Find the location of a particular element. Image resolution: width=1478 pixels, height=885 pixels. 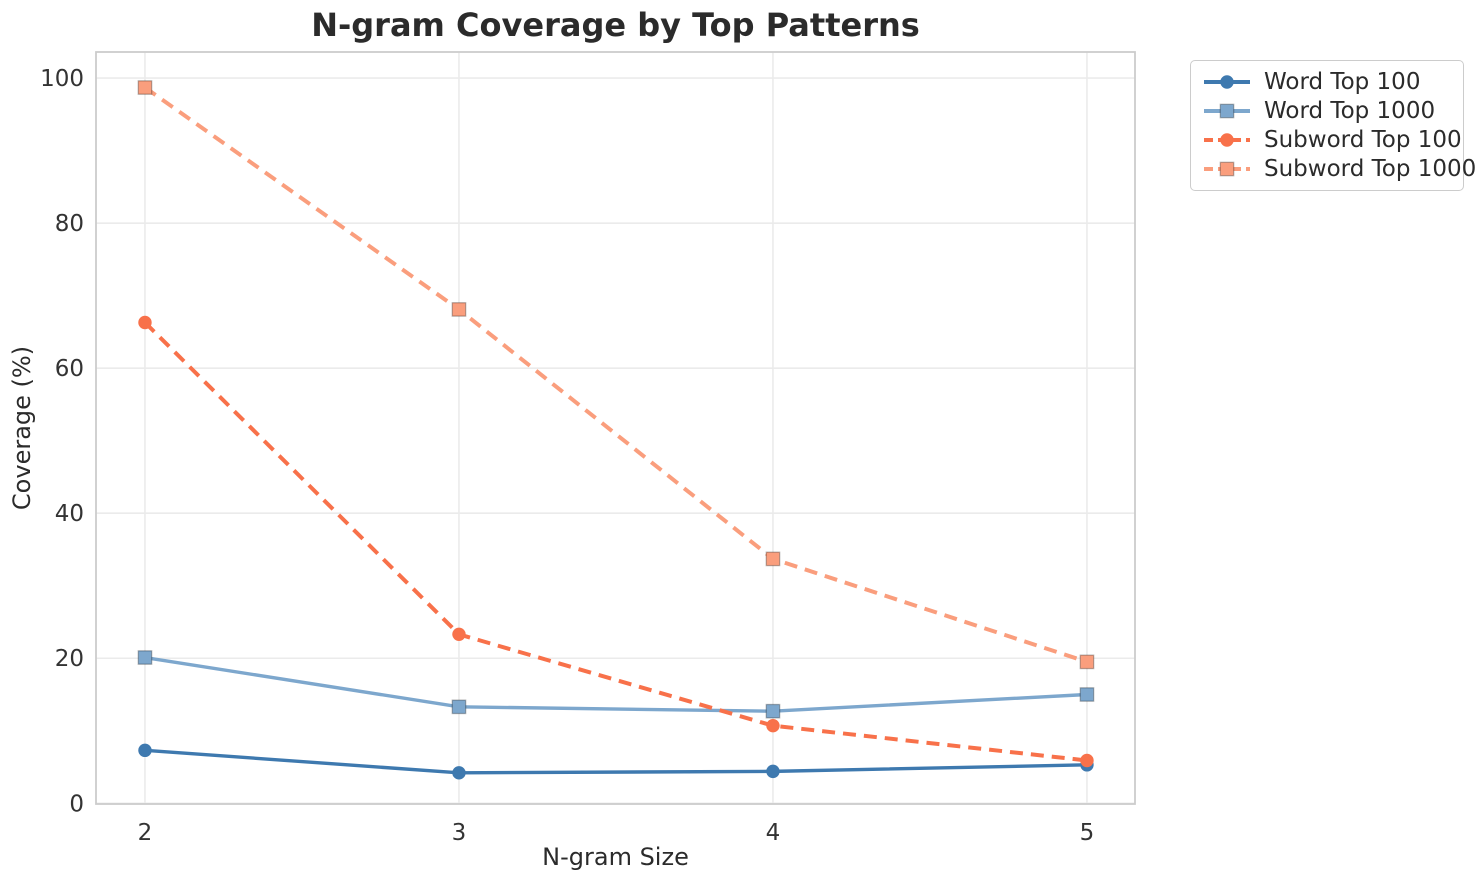

legend-item-subword-top-1000: Subword Top 1000 is located at coordinates (1339, 168).